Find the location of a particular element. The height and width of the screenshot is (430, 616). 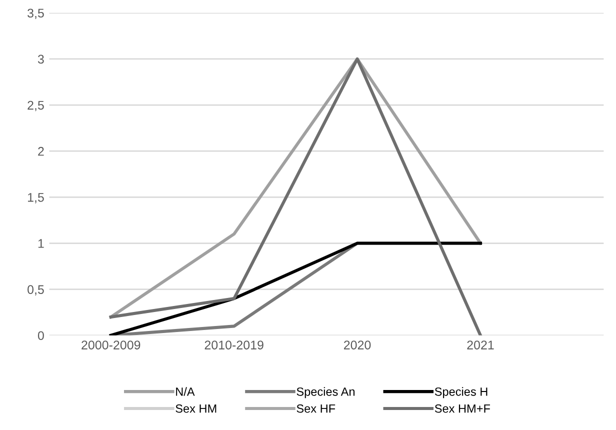

y-tick-label: 2 is located at coordinates (41, 151).